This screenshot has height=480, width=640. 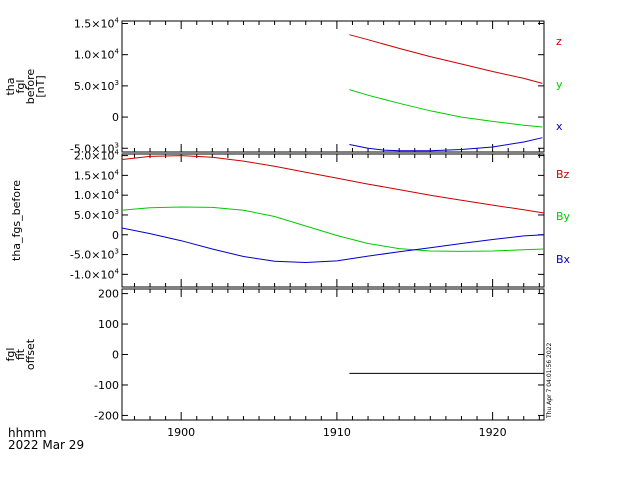 What do you see at coordinates (446, 144) in the screenshot?
I see `panel-1-series-x` at bounding box center [446, 144].